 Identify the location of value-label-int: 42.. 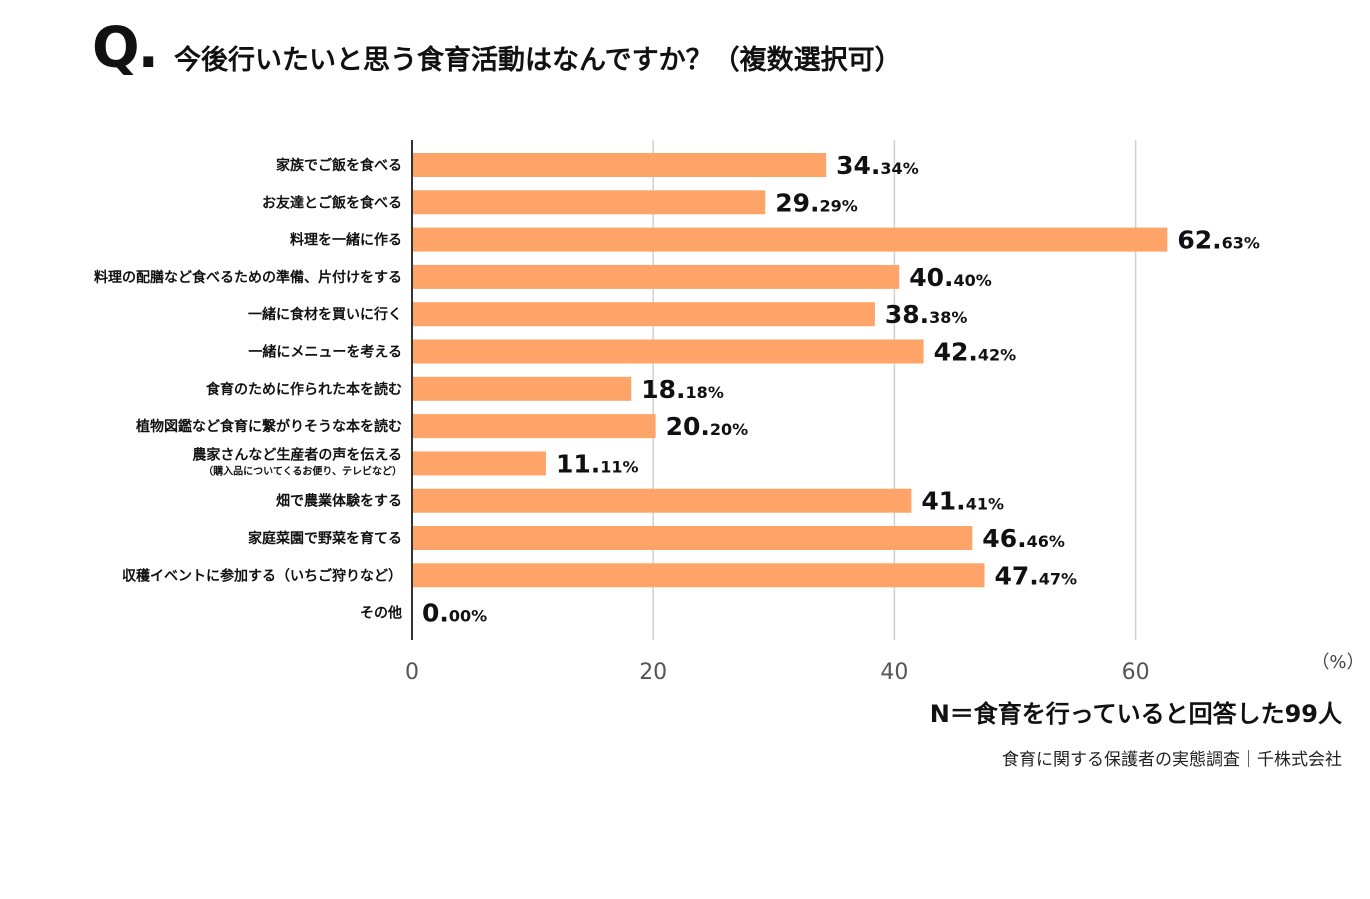
(956, 352).